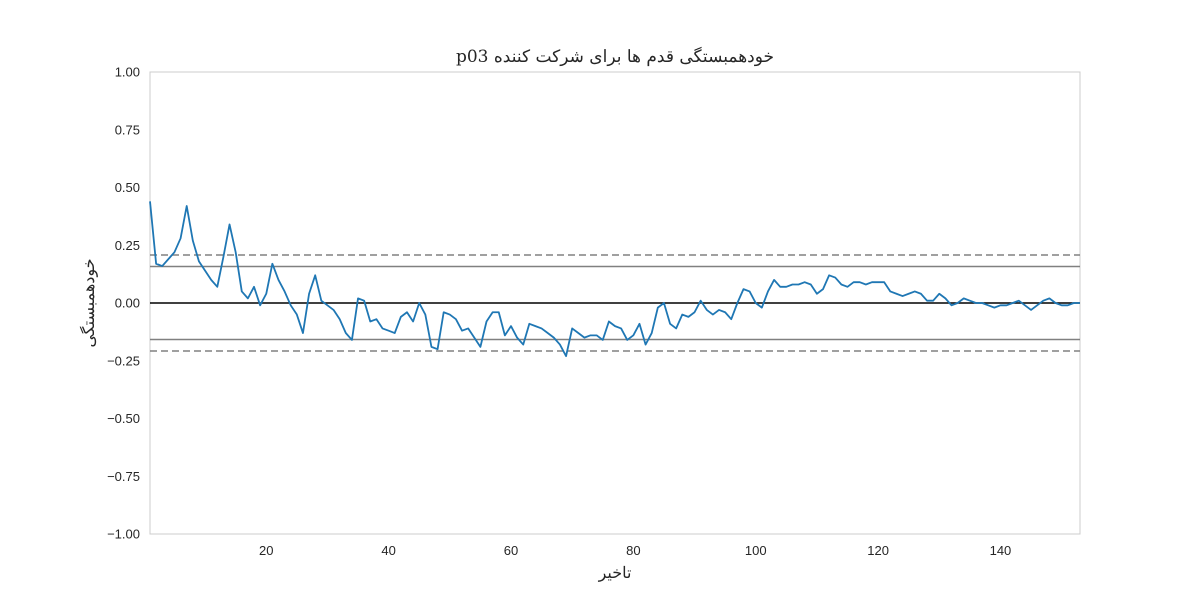  Describe the element at coordinates (266, 550) in the screenshot. I see `x-tick-label: 20` at that location.